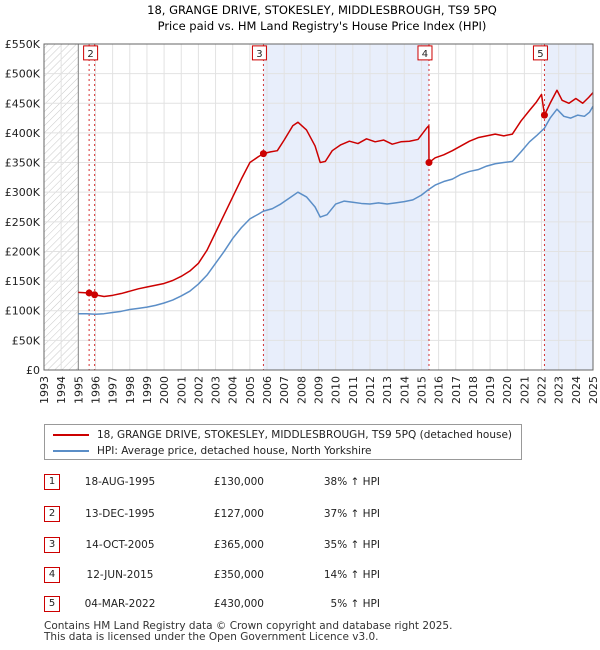 The height and width of the screenshot is (650, 600). I want to click on x-tick-label: 2023, so click(559, 390).